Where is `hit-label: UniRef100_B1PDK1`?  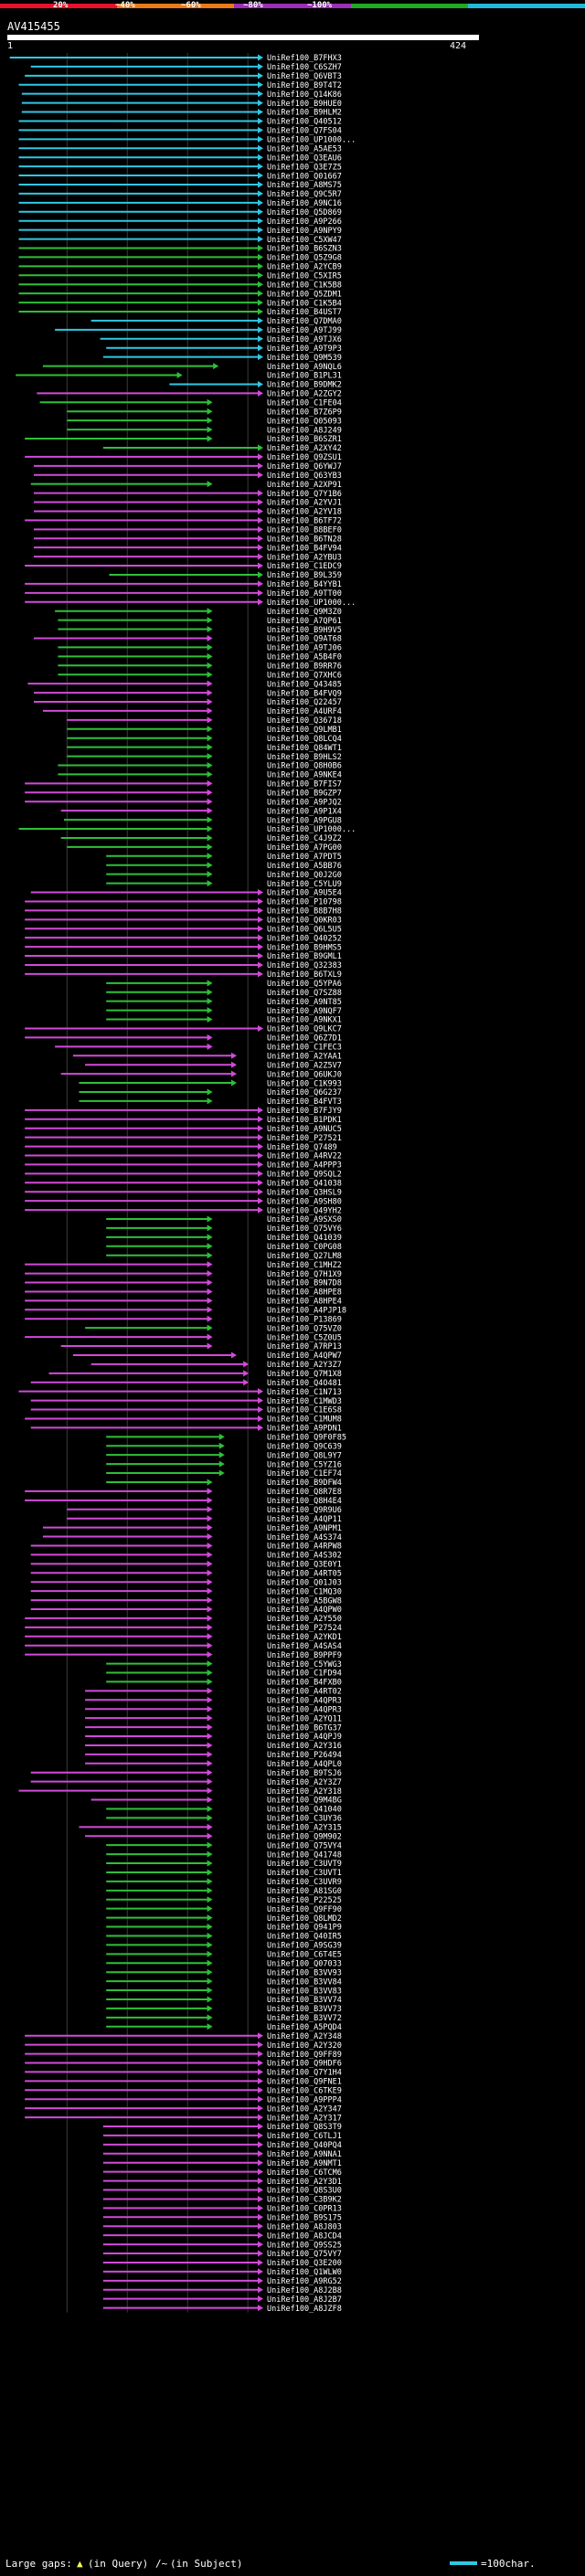 hit-label: UniRef100_B1PDK1 is located at coordinates (304, 1120).